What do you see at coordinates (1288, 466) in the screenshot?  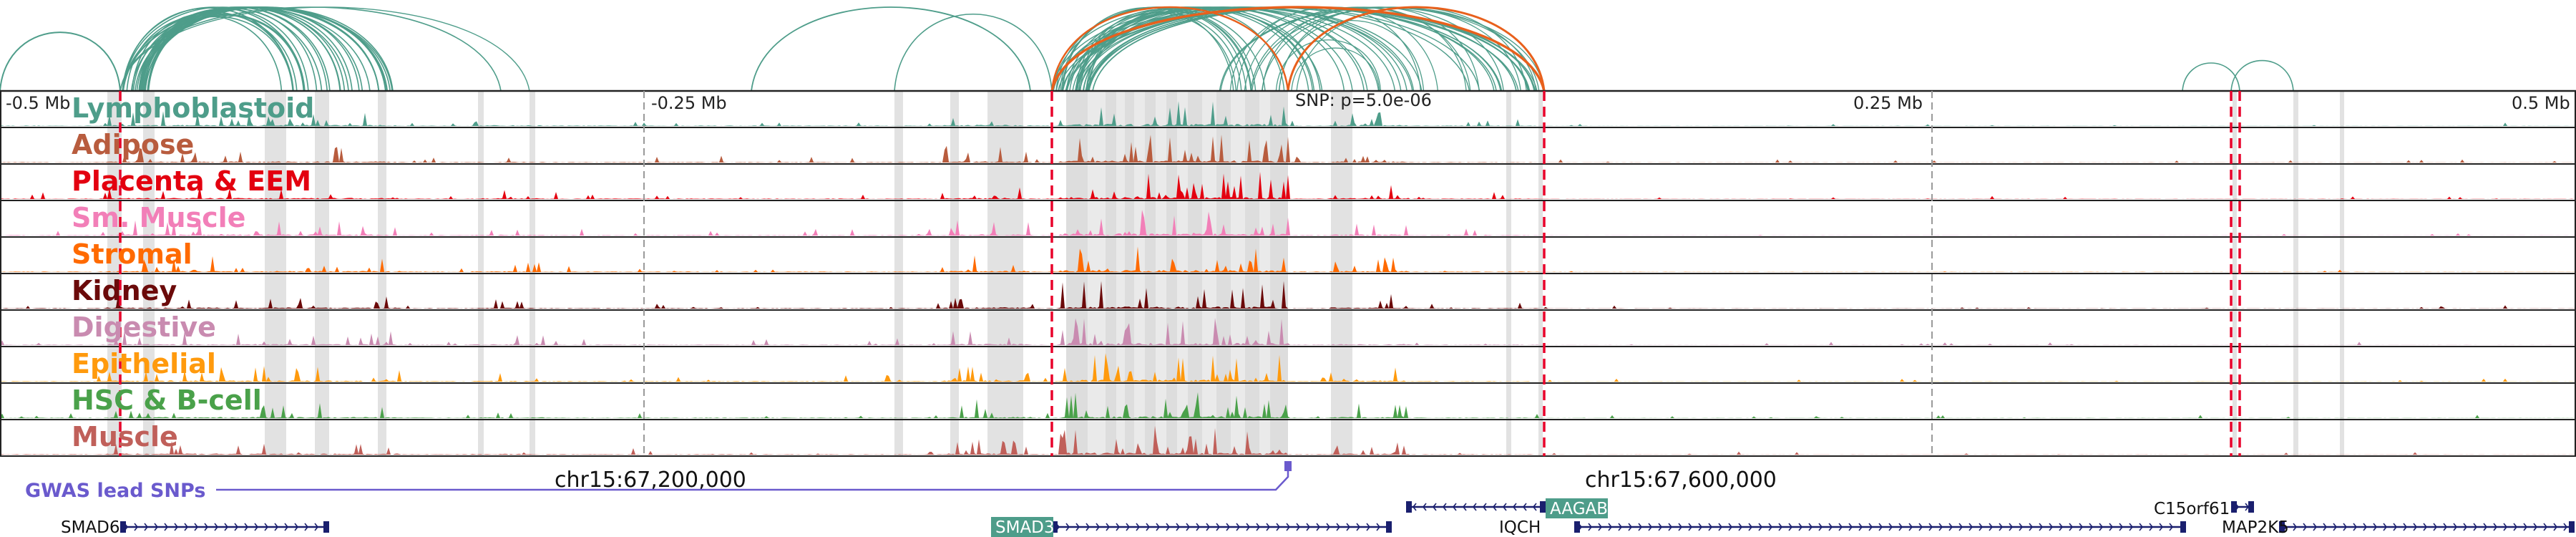 I see `gwas-snp-marker` at bounding box center [1288, 466].